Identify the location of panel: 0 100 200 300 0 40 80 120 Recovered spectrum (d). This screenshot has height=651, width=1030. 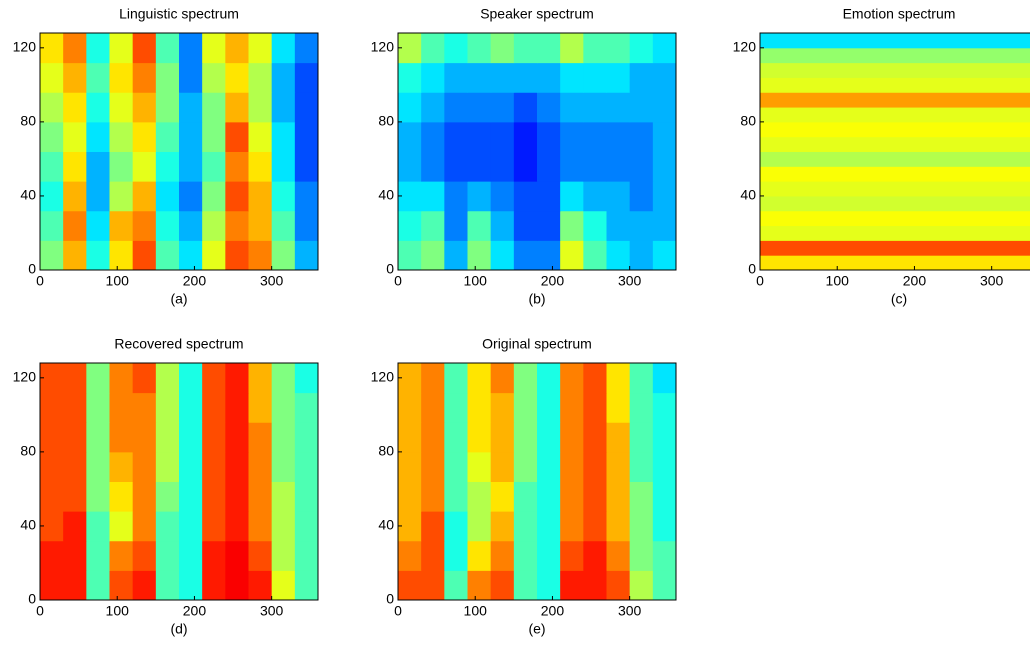
(166, 486).